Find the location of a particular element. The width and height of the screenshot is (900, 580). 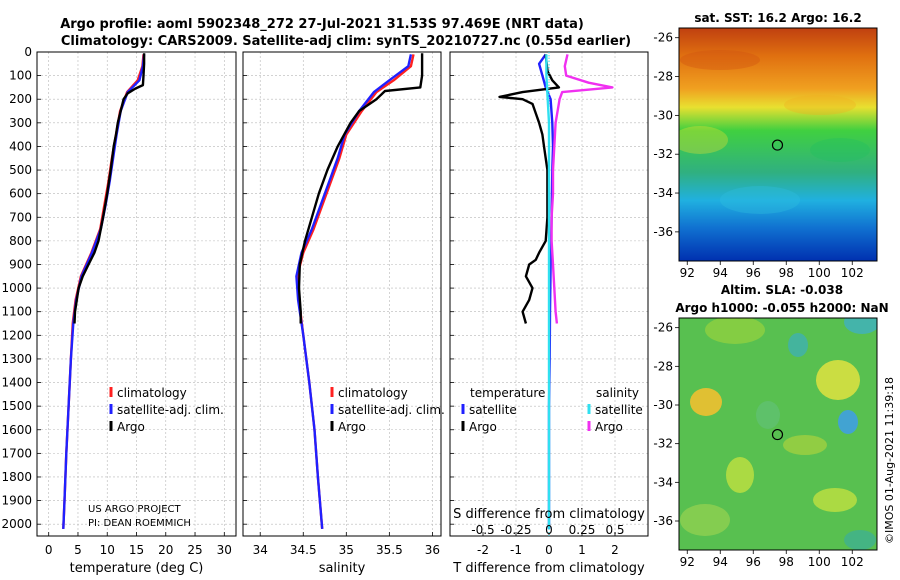

s-diff-label: S difference from climatology is located at coordinates (549, 514).